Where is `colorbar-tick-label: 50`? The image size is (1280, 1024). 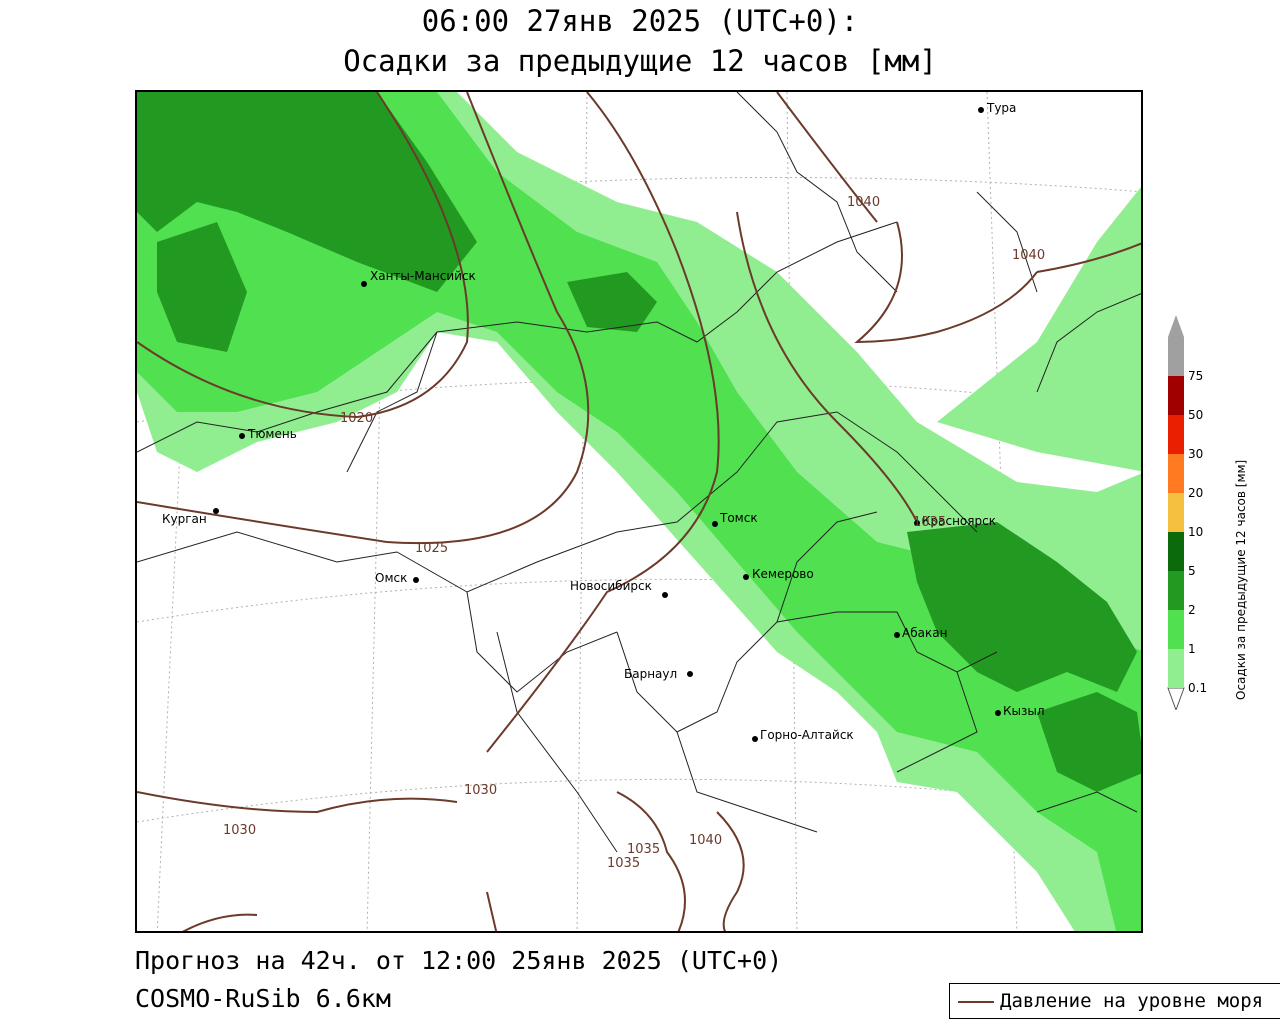
colorbar-tick-label: 50 is located at coordinates (1195, 415).